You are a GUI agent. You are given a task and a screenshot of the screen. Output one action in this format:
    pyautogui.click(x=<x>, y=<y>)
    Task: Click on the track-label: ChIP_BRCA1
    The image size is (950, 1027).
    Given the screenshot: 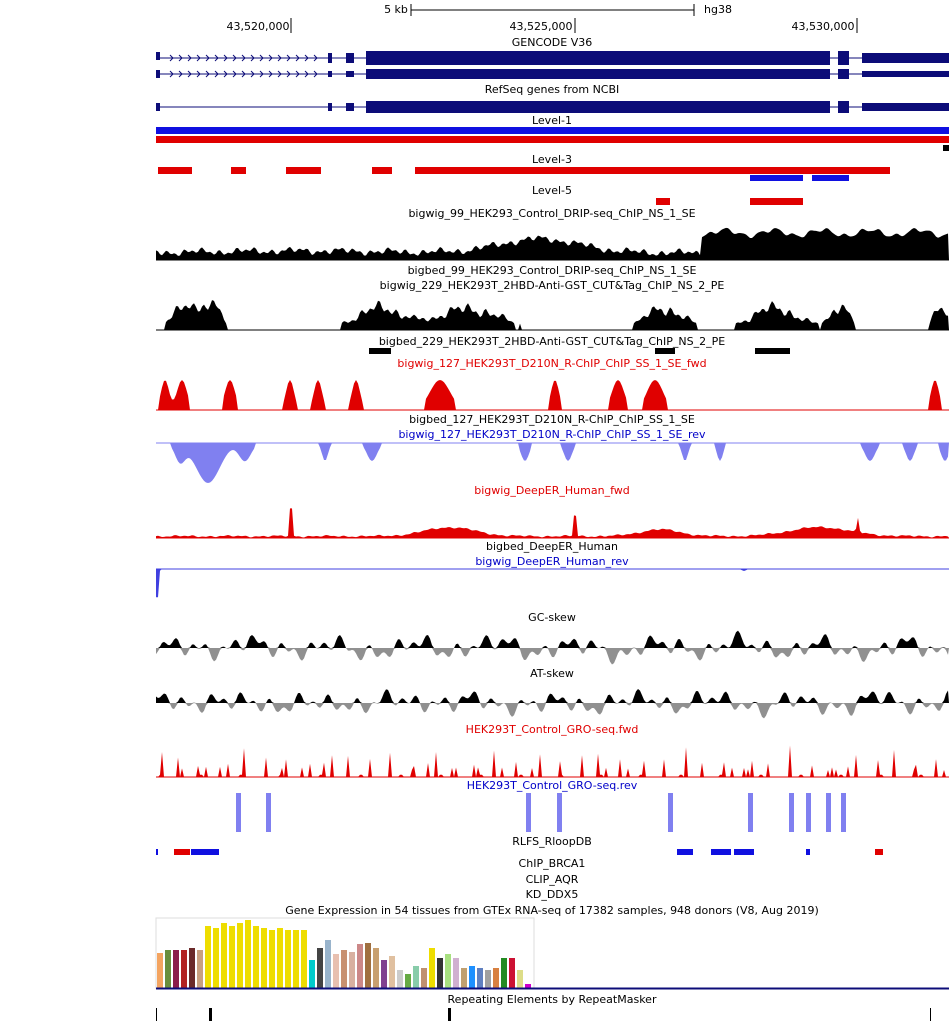 What is the action you would take?
    pyautogui.click(x=552, y=863)
    